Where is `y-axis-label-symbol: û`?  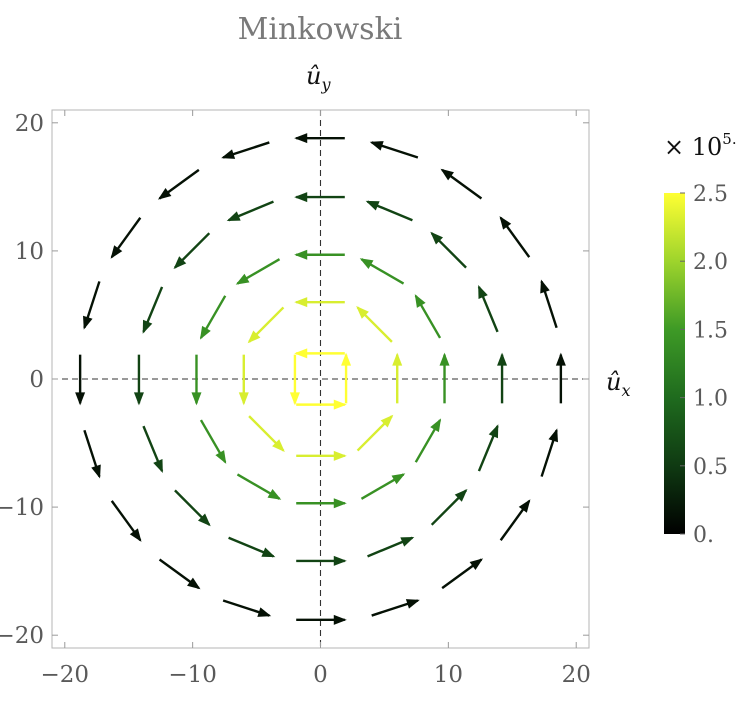
y-axis-label-symbol: û is located at coordinates (314, 76).